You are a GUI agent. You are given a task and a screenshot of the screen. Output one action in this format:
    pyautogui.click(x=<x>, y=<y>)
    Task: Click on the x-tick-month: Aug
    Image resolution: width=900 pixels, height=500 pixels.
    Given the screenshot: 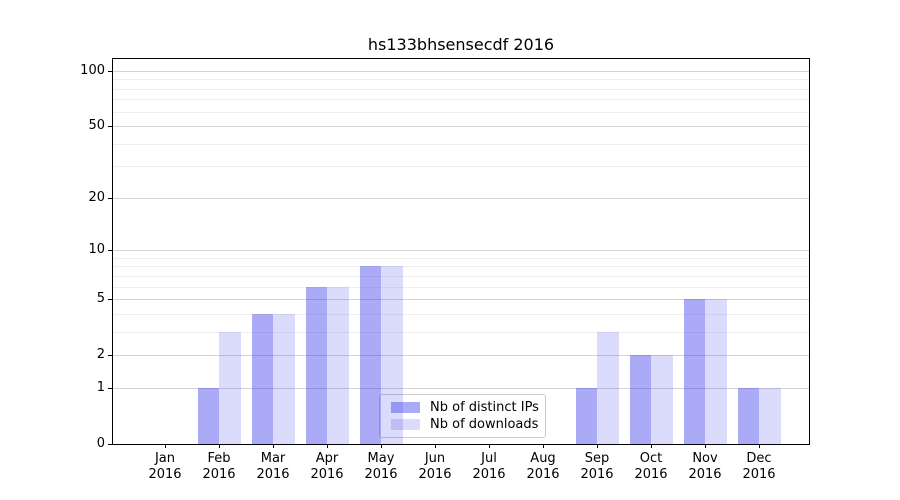 What is the action you would take?
    pyautogui.click(x=543, y=458)
    